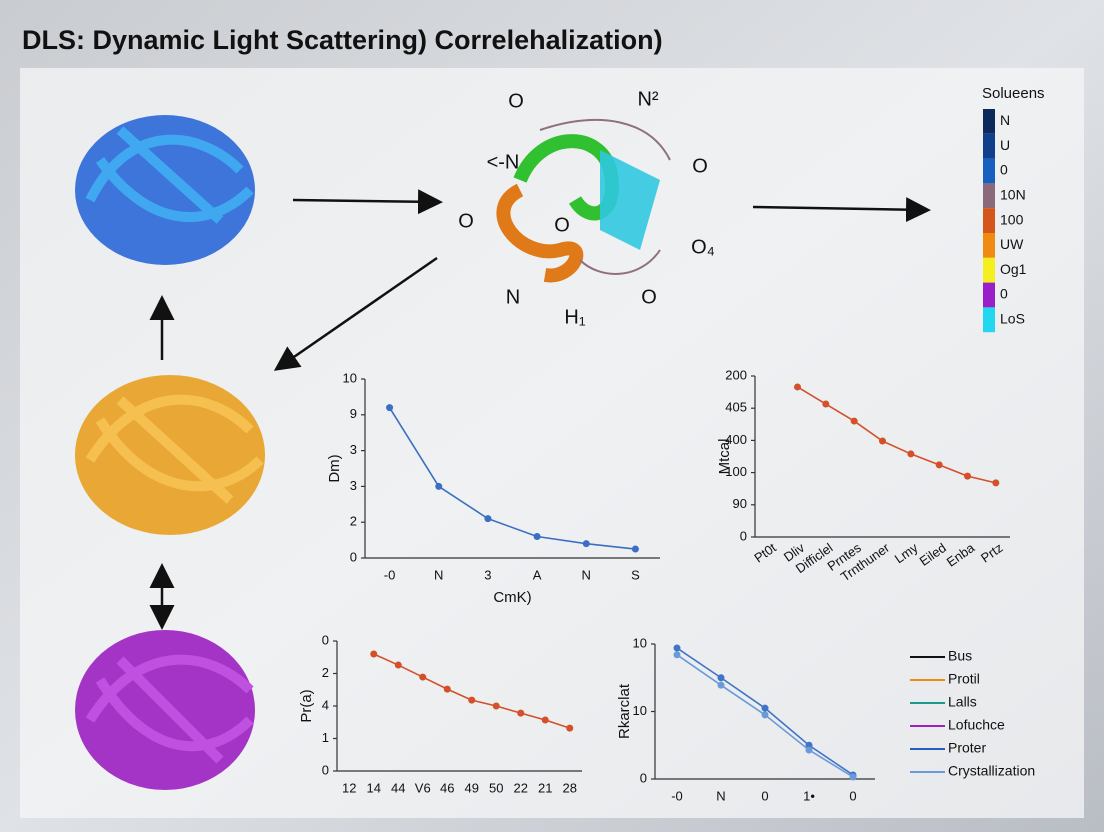 Image resolution: width=1104 pixels, height=837 pixels. What do you see at coordinates (976, 725) in the screenshot?
I see `legend-label: Lofuchce` at bounding box center [976, 725].